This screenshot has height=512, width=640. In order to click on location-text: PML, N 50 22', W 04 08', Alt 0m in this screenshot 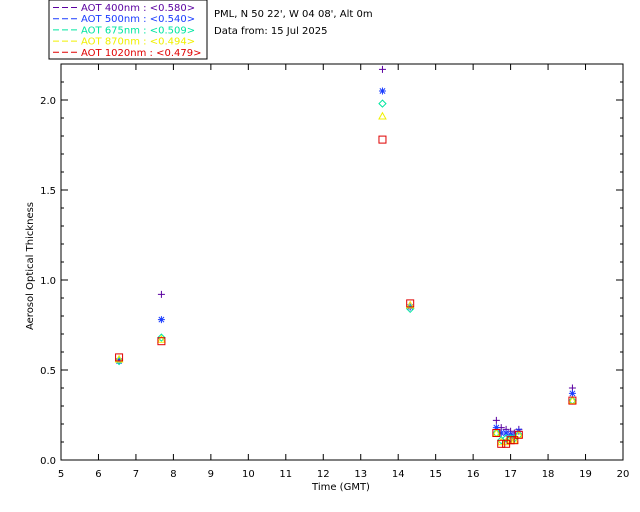, I will do `click(293, 14)`.